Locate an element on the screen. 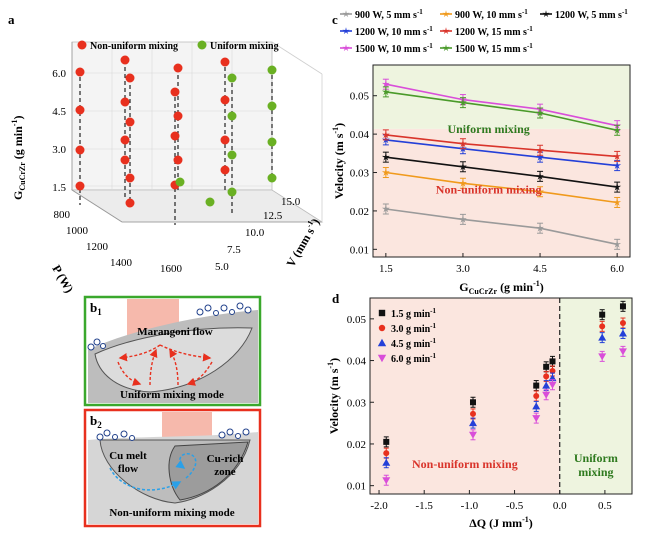  x-tick-label: 6.0 is located at coordinates (617, 269).